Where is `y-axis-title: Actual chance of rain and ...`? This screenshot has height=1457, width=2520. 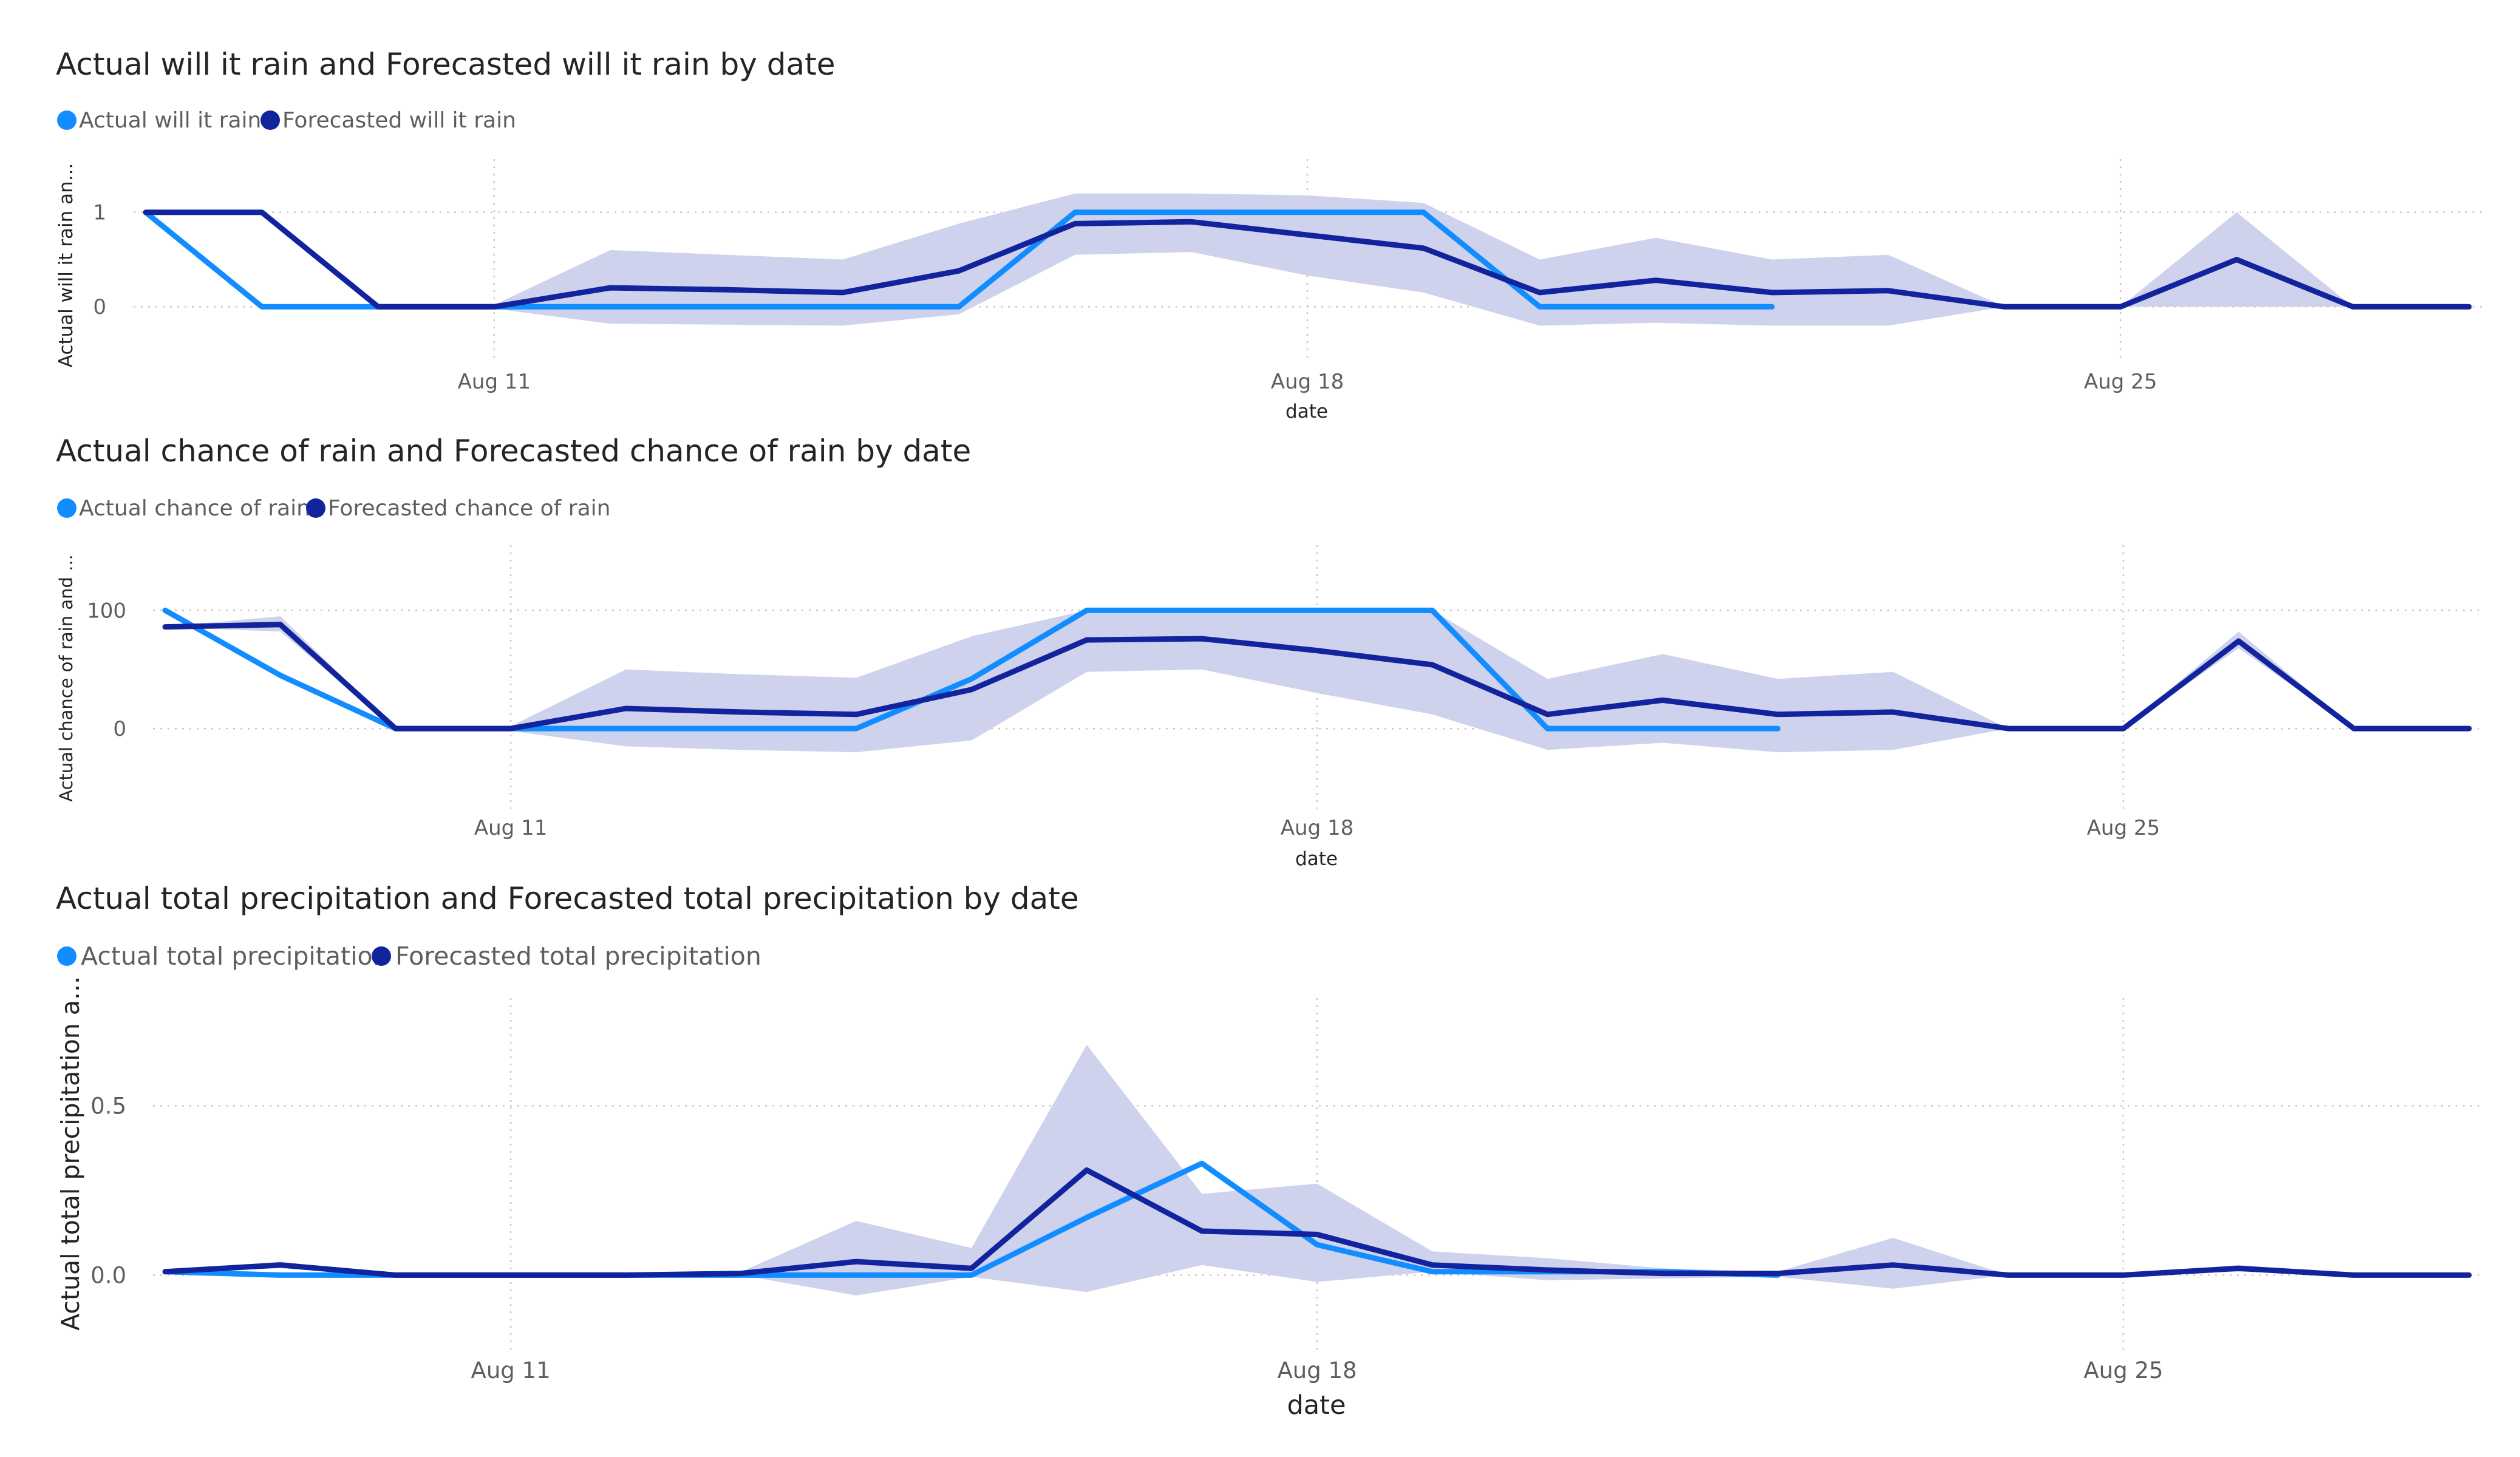
y-axis-title: Actual chance of rain and ... is located at coordinates (66, 678).